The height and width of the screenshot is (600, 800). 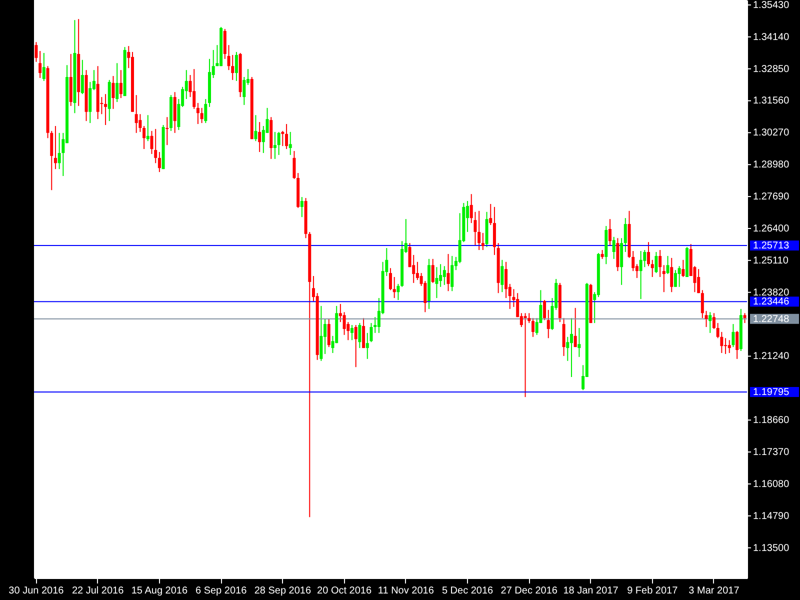 I want to click on x-tick-label: 3 Mar 2017, so click(x=714, y=591).